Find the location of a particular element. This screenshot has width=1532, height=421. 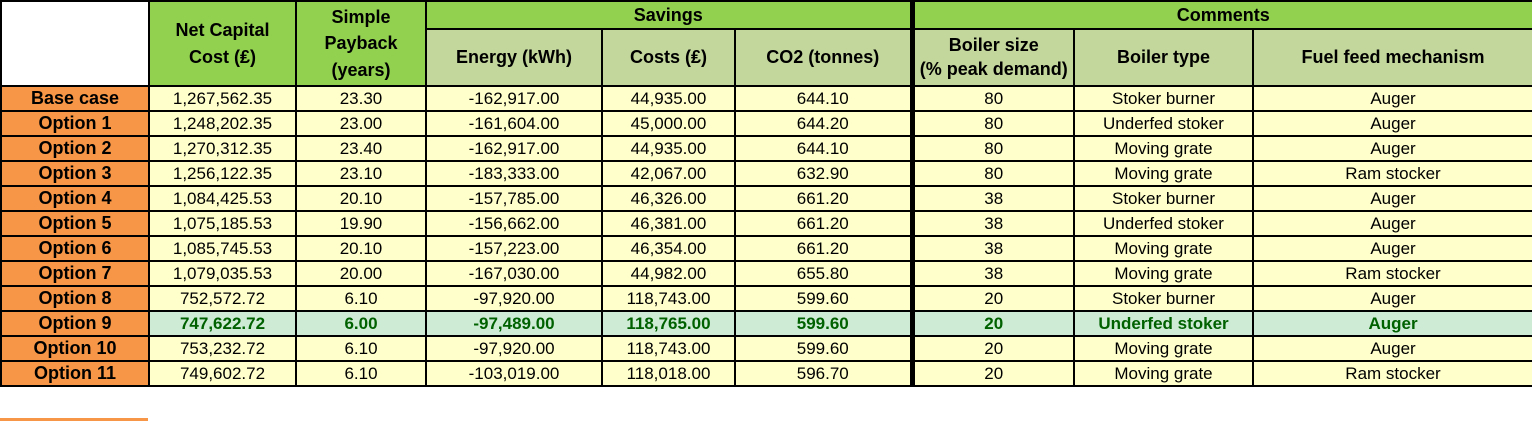

row-label: Option 5 is located at coordinates (75, 223).